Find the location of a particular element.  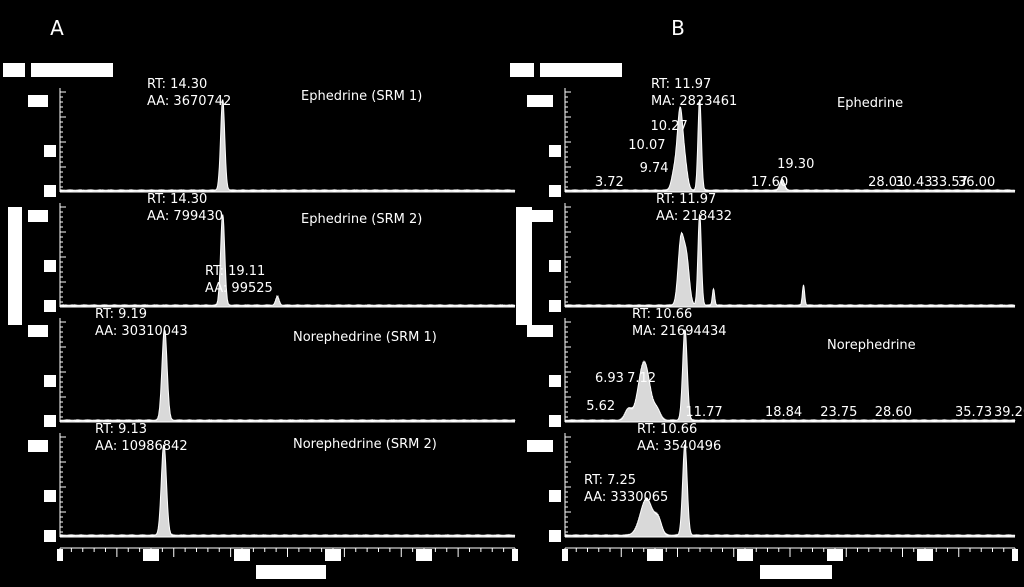

peak-label: 9.74 is located at coordinates (654, 168).